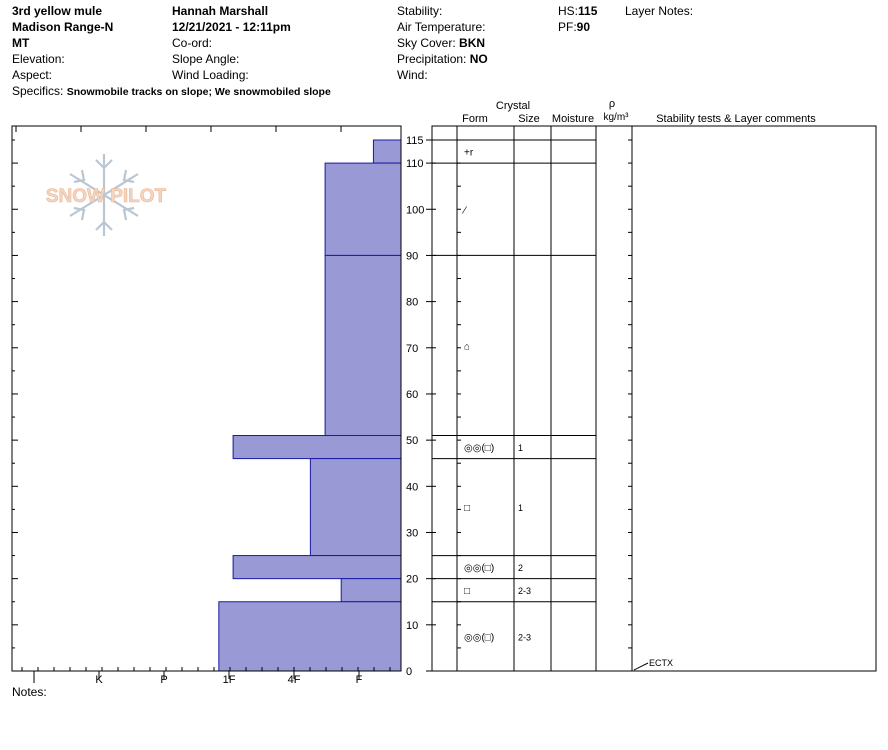 This screenshot has height=750, width=888. Describe the element at coordinates (29, 692) in the screenshot. I see `notes-label: Notes:` at that location.